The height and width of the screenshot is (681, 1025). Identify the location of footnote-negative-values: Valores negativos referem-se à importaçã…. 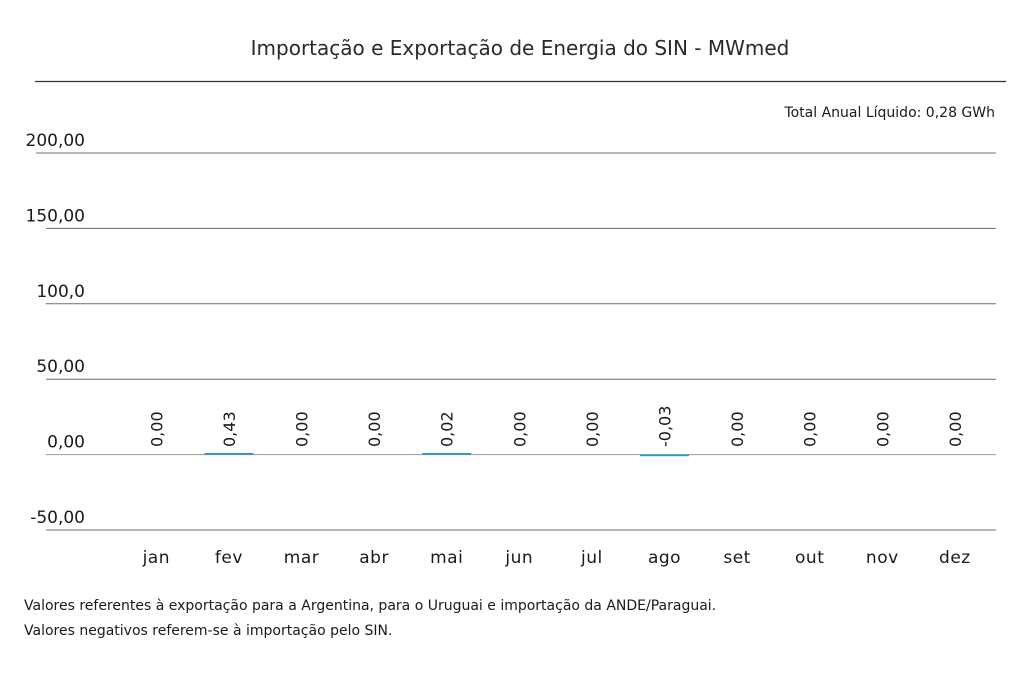
(208, 631).